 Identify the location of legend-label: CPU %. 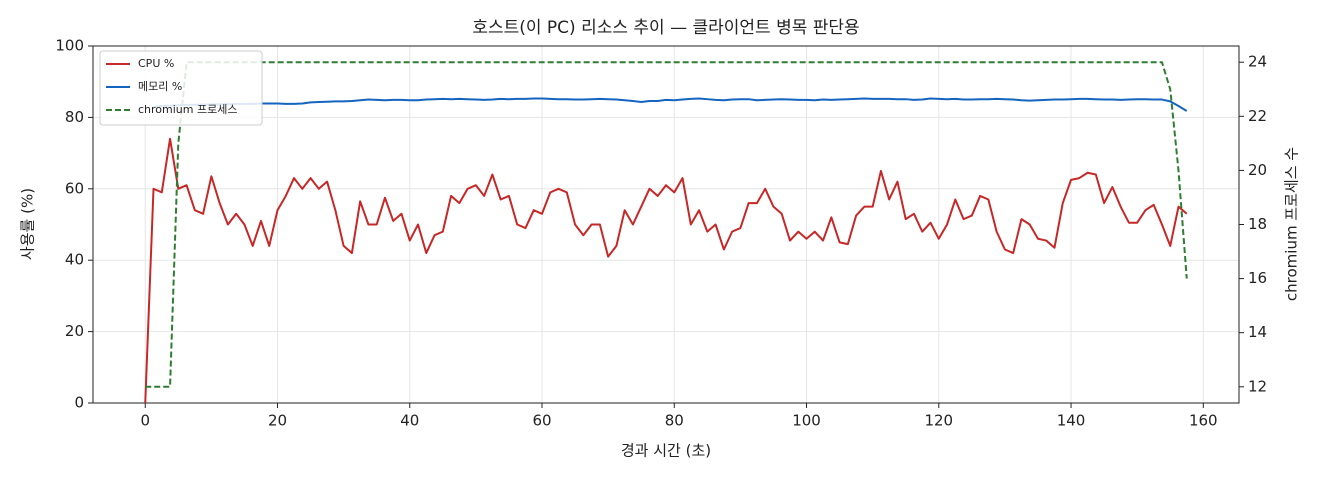
(156, 63).